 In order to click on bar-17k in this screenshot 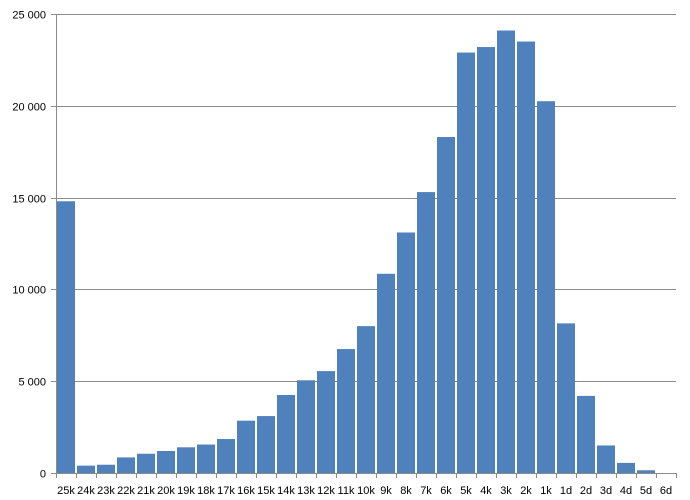, I will do `click(226, 456)`.